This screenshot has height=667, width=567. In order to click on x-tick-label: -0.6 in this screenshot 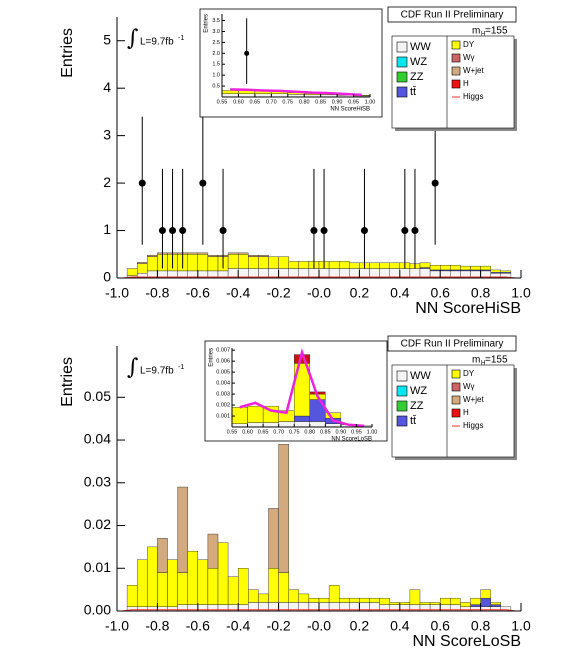, I will do `click(198, 293)`.